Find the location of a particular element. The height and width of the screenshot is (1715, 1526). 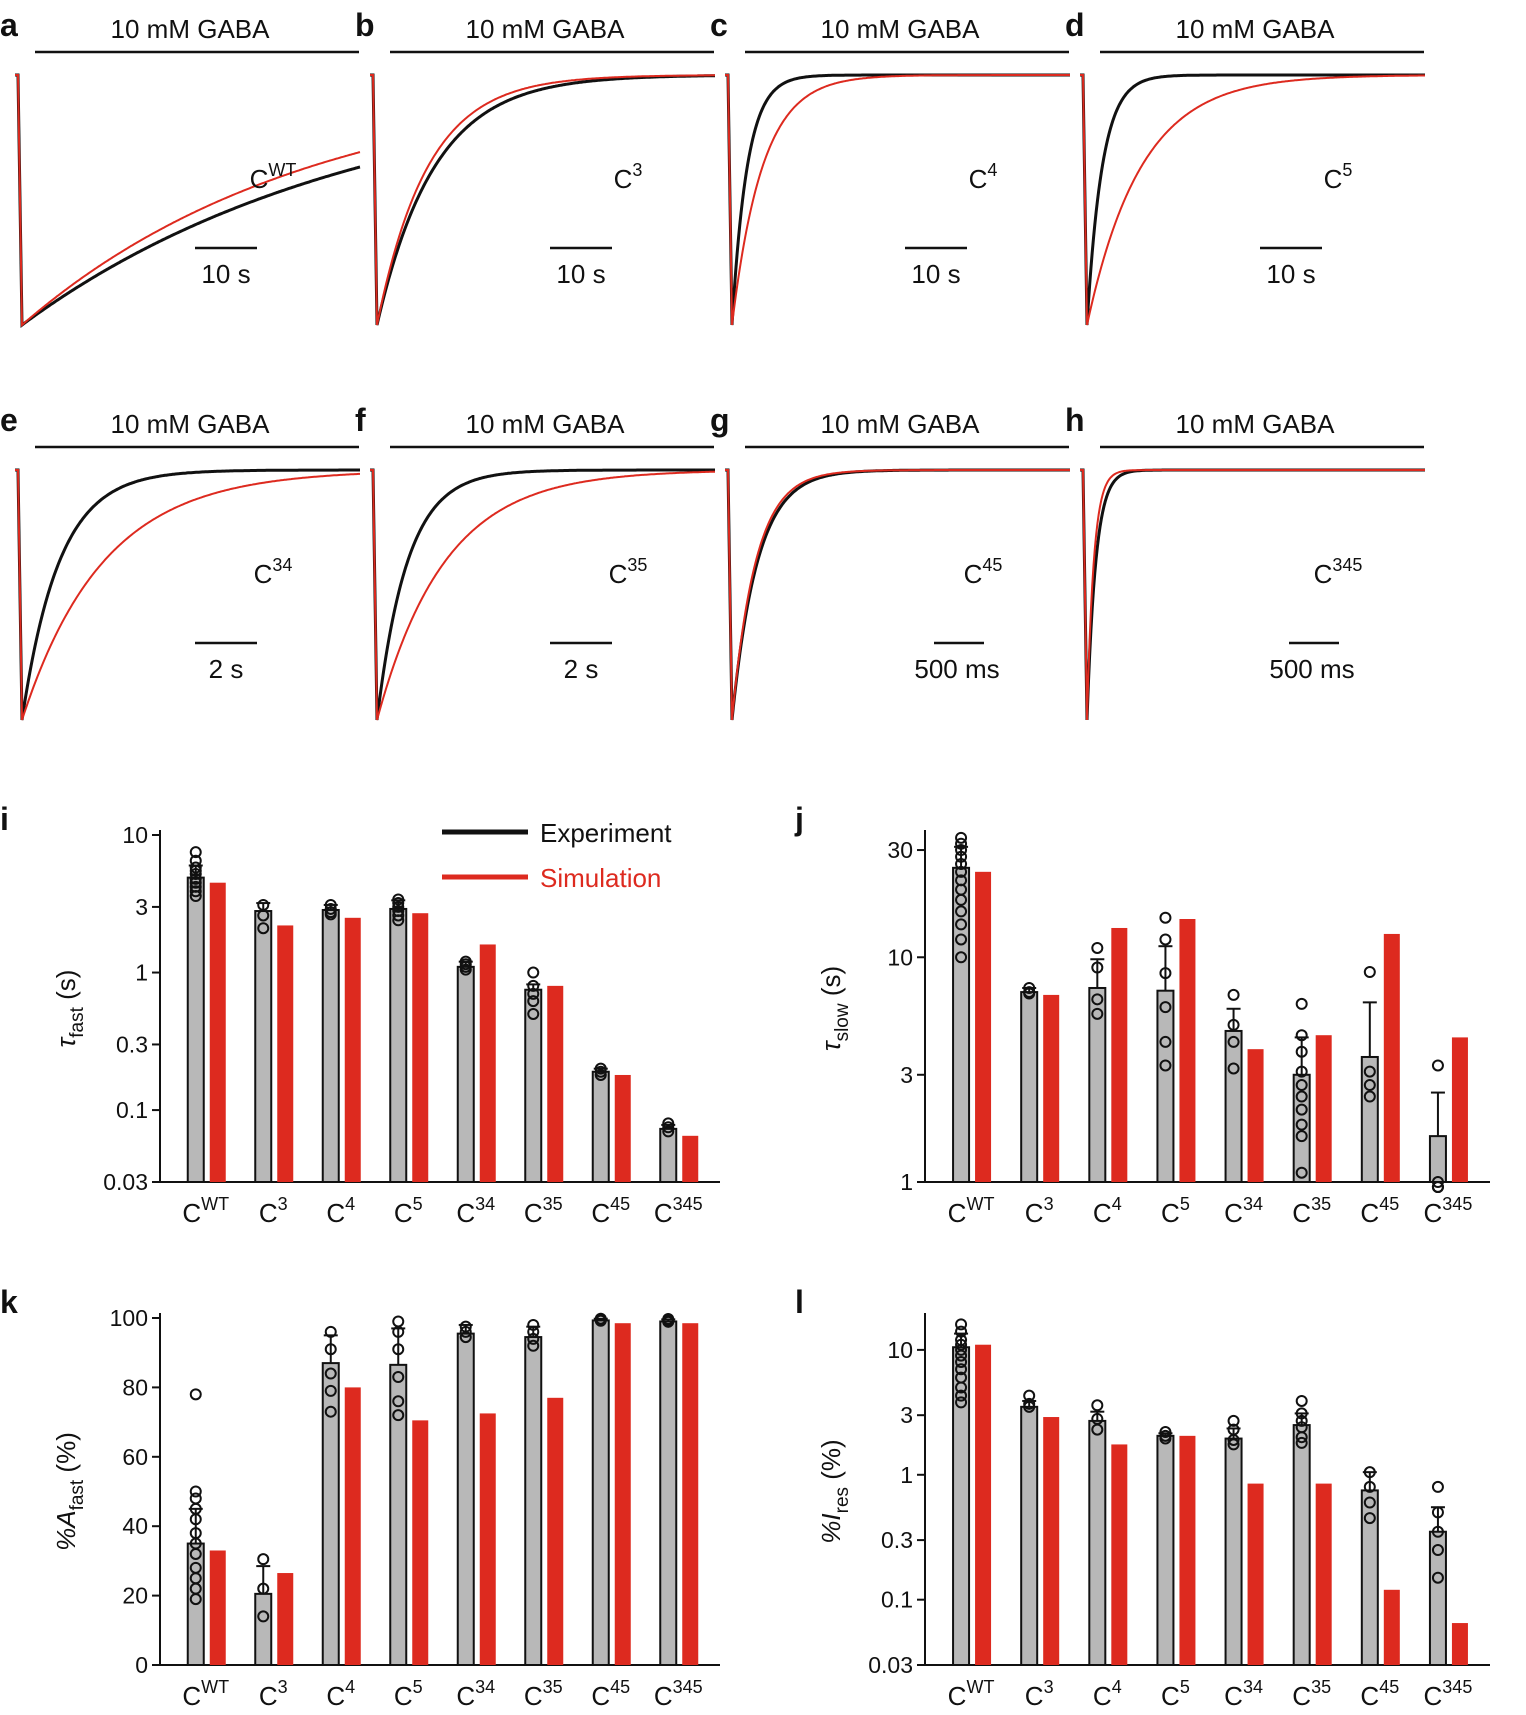

construct-base: C is located at coordinates (623, 179).